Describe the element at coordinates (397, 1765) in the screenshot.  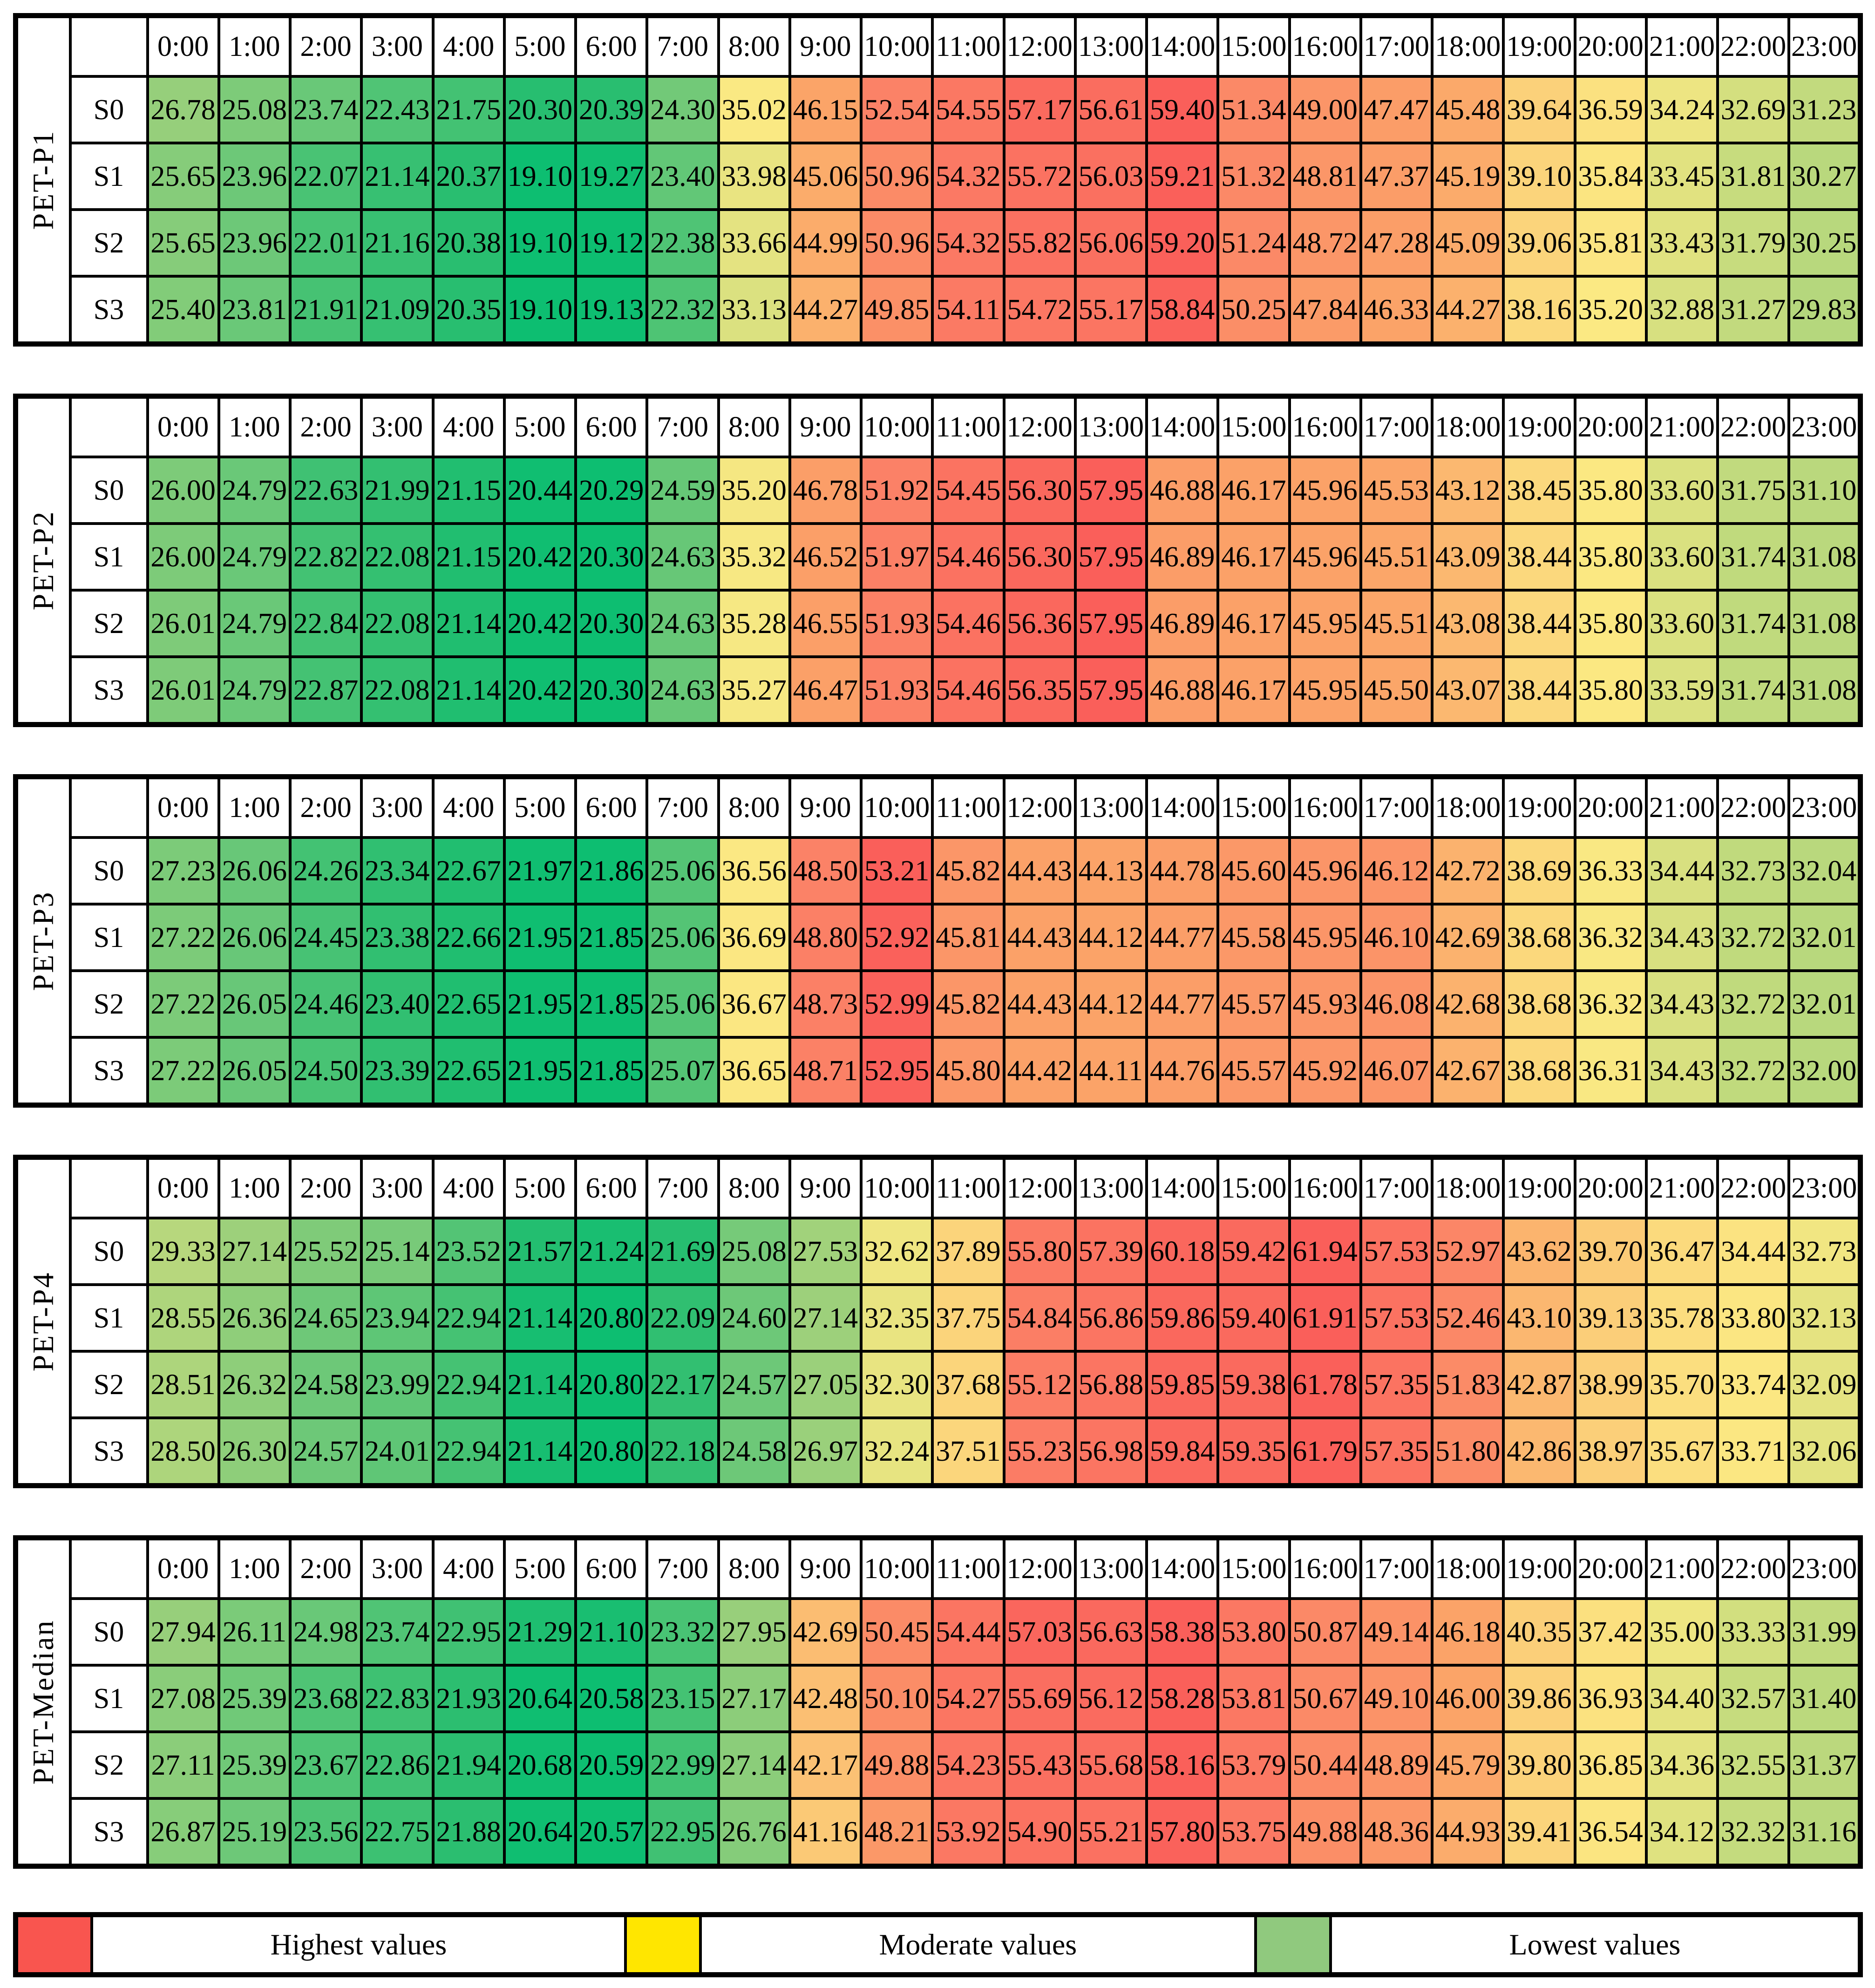
I see `value-cell: 22.86` at that location.